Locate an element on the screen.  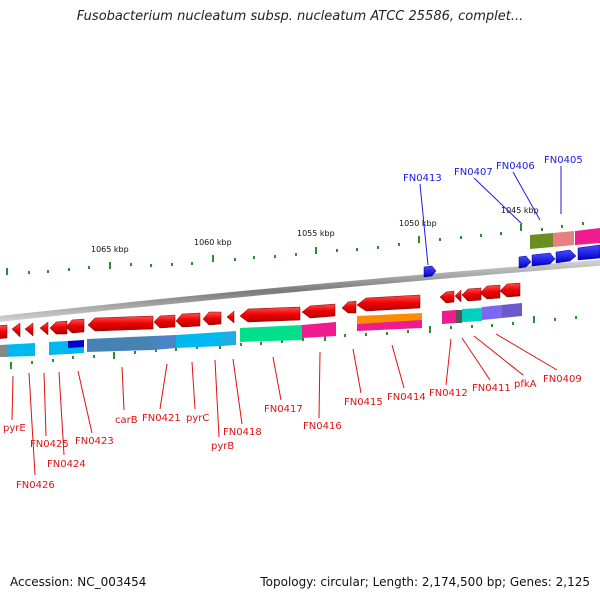
gene-label-fn0424: FN0424 is located at coordinates (66, 464).